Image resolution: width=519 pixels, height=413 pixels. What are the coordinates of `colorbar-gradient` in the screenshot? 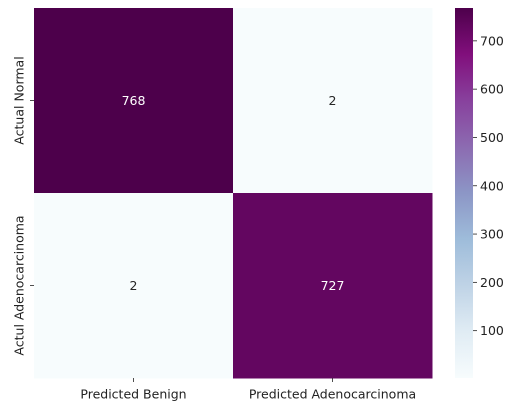 It's located at (464, 193).